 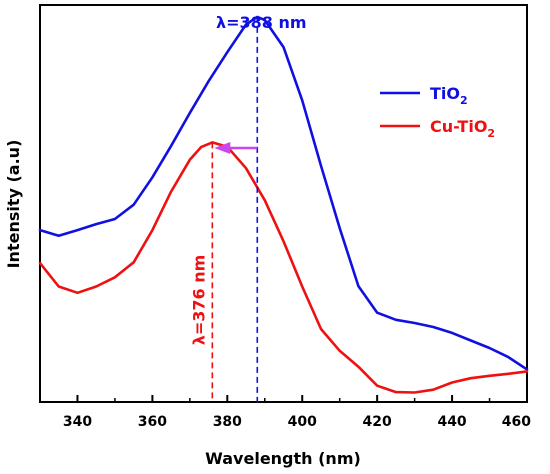 I want to click on peak-label-cu-tio2: λ=376 nm, so click(x=198, y=300).